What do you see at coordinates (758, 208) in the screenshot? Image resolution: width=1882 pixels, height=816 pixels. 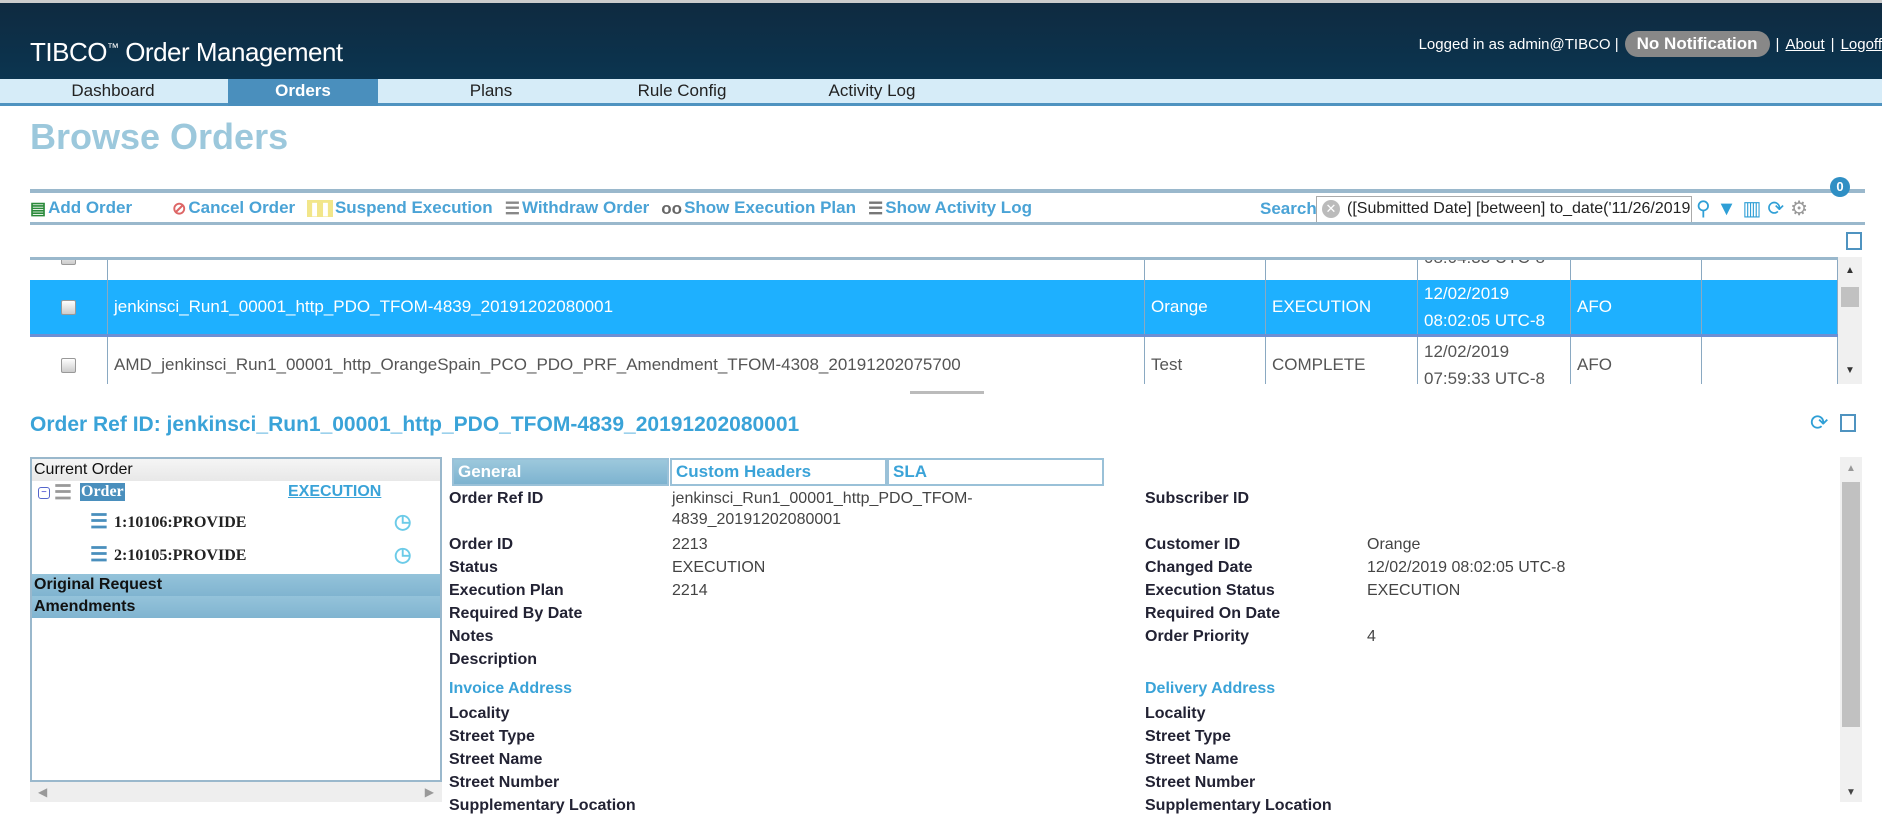 I see `show-execution-plan-button: oo Show Execution Plan` at bounding box center [758, 208].